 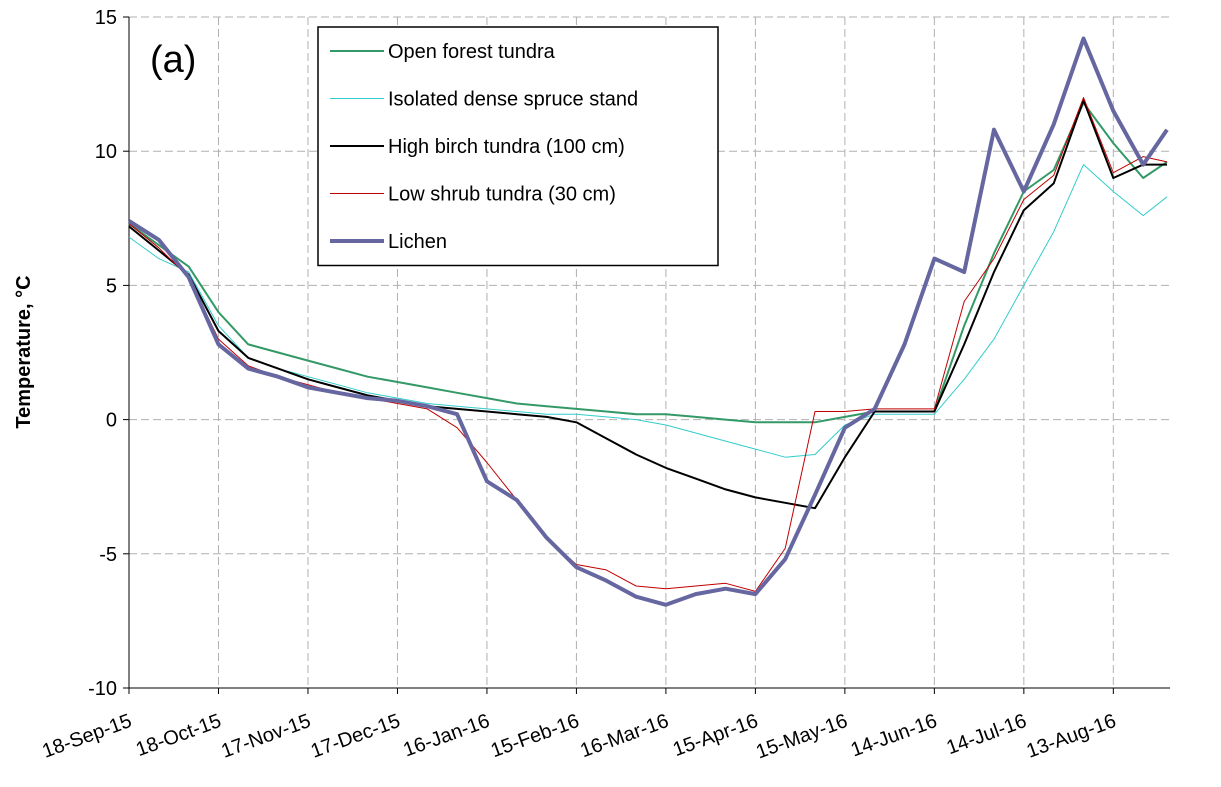 What do you see at coordinates (715, 735) in the screenshot?
I see `x-tick-label: 15-Apr-16` at bounding box center [715, 735].